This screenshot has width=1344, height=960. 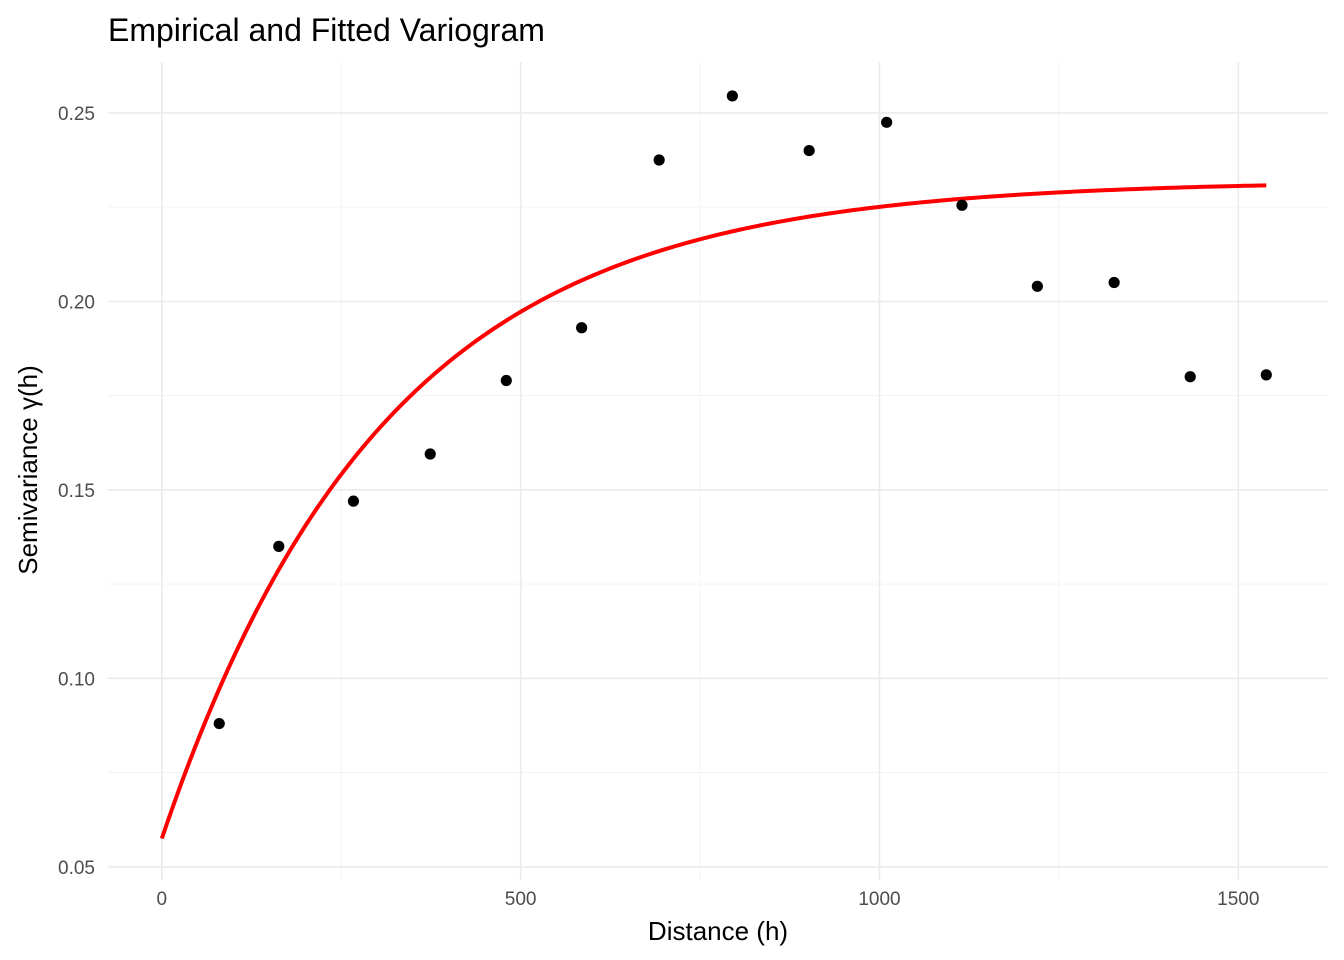 What do you see at coordinates (521, 899) in the screenshot?
I see `x-tick-label: 500` at bounding box center [521, 899].